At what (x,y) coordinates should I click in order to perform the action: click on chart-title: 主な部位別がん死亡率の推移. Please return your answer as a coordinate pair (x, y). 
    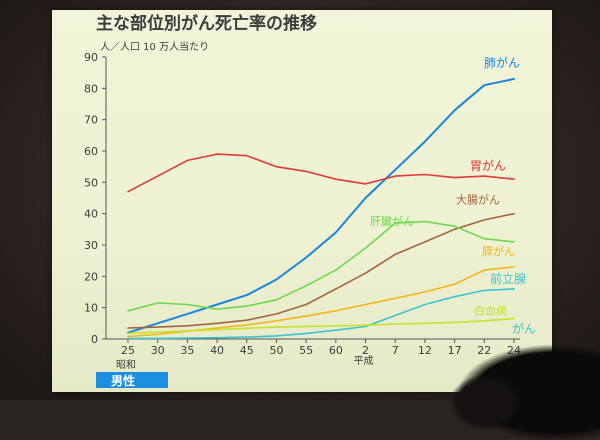
    Looking at the image, I should click on (206, 23).